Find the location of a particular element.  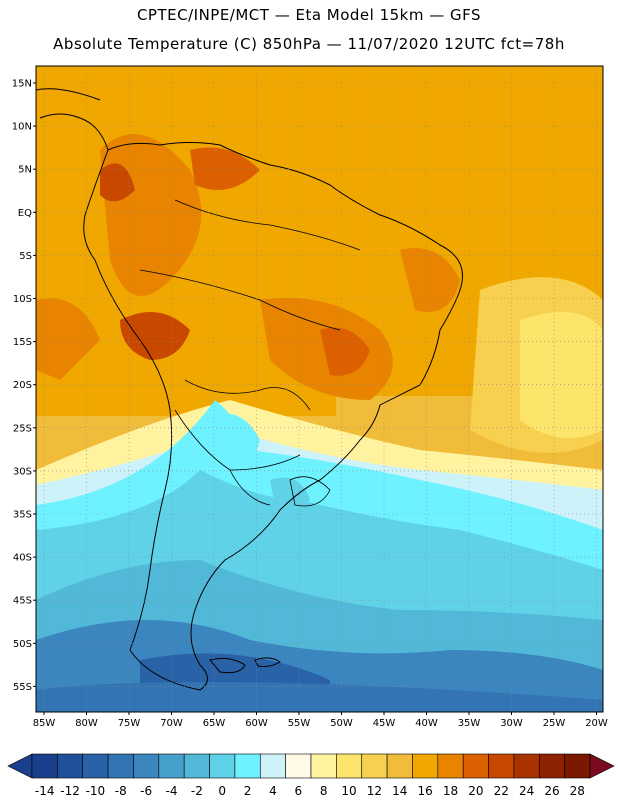

borders is located at coordinates (250, 353).